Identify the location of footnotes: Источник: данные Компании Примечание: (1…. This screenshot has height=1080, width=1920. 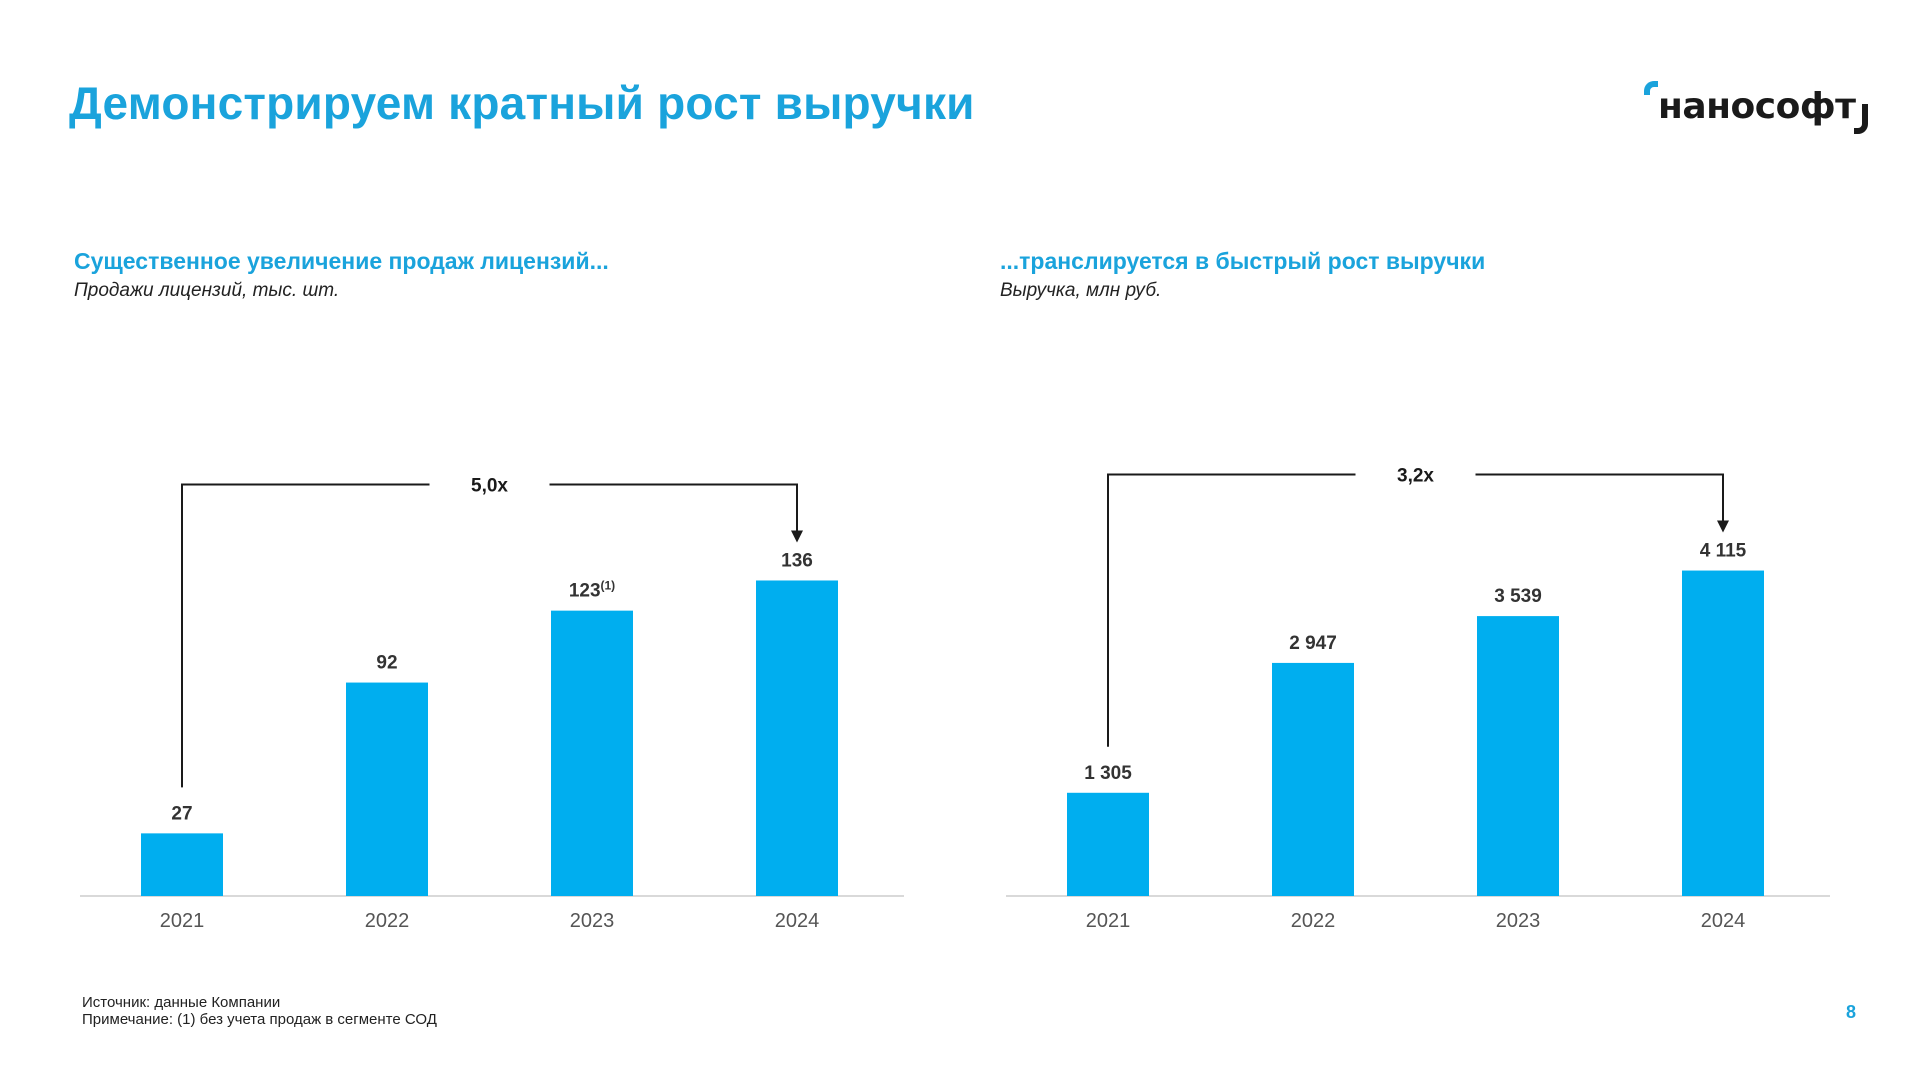
(259, 1011).